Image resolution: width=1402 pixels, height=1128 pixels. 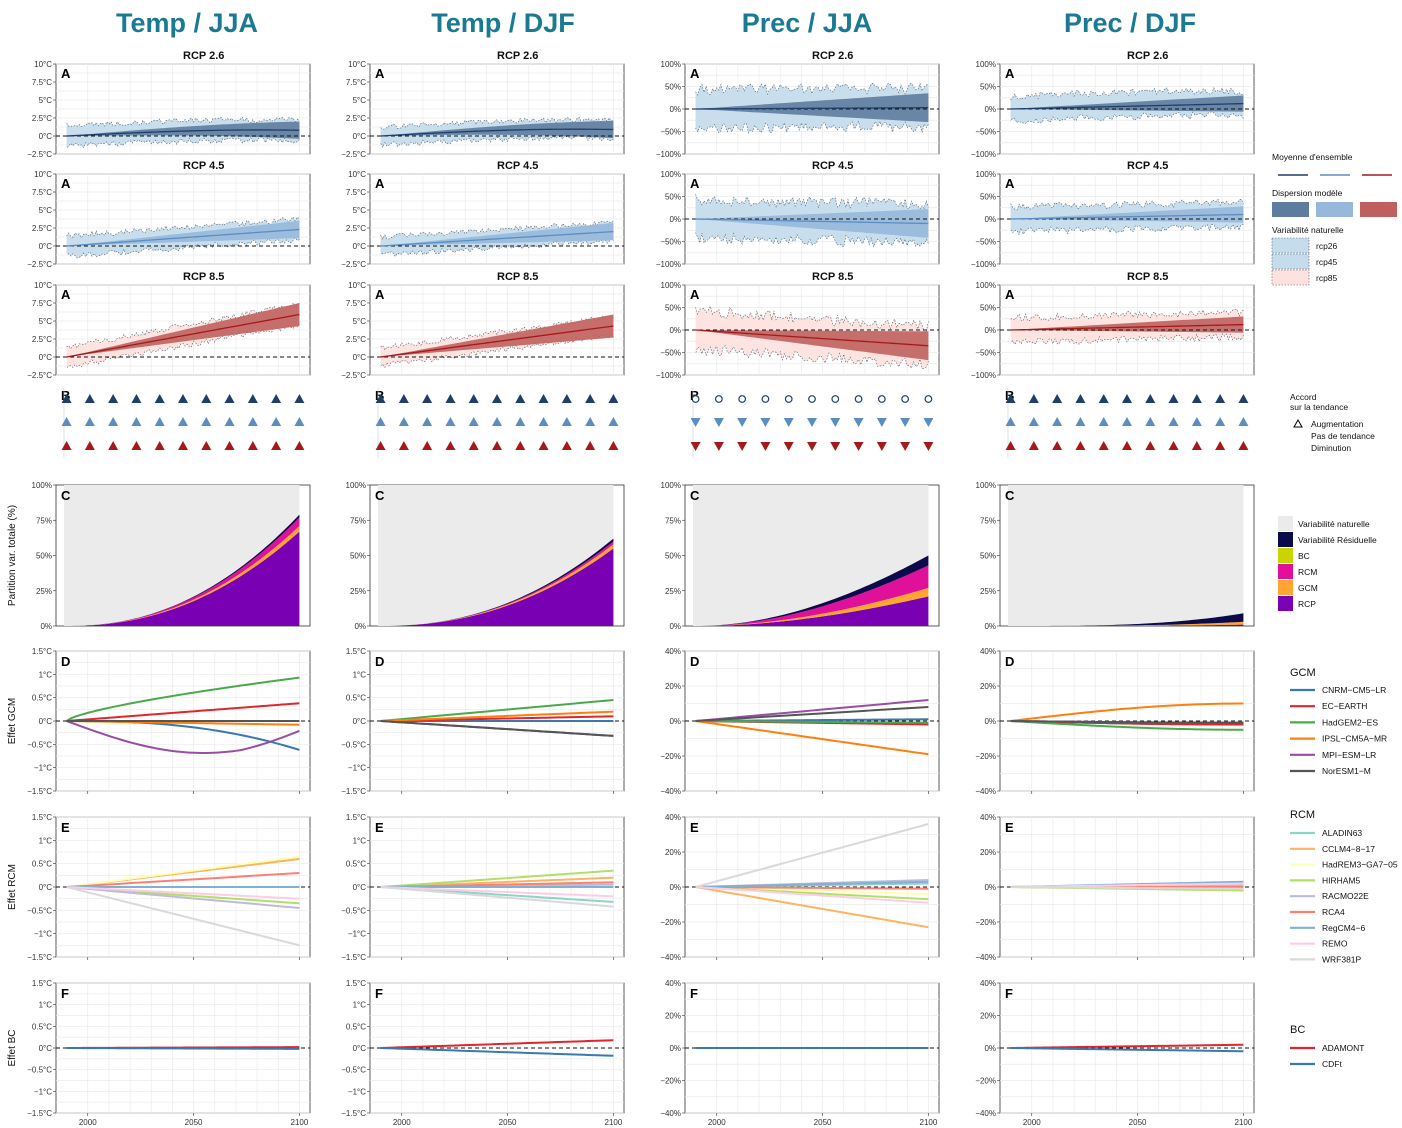 I want to click on legend-rcm-label: CCLM4−8−17, so click(x=1348, y=849).